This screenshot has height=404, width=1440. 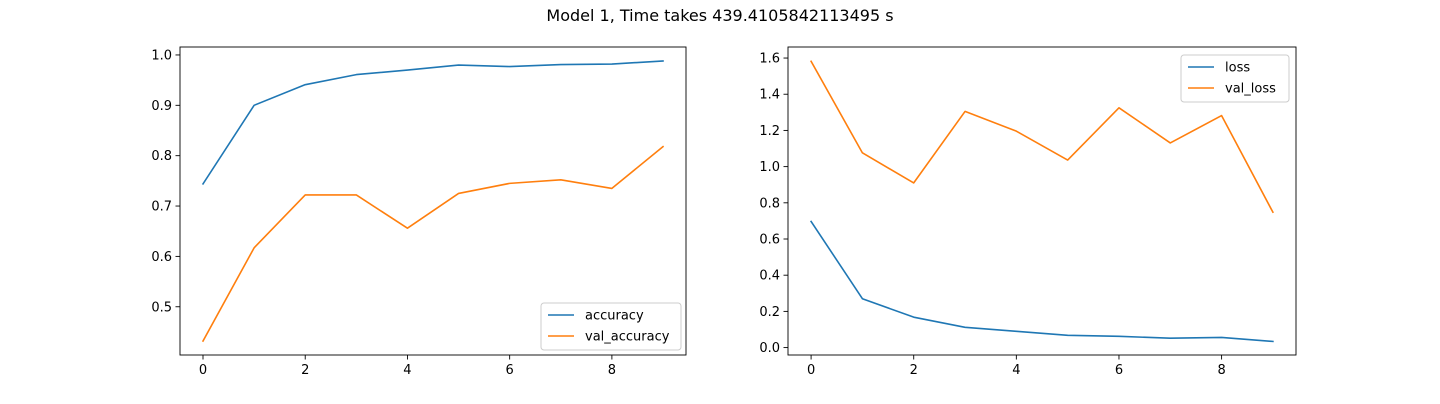 What do you see at coordinates (769, 59) in the screenshot?
I see `y-tick-label: 1.6` at bounding box center [769, 59].